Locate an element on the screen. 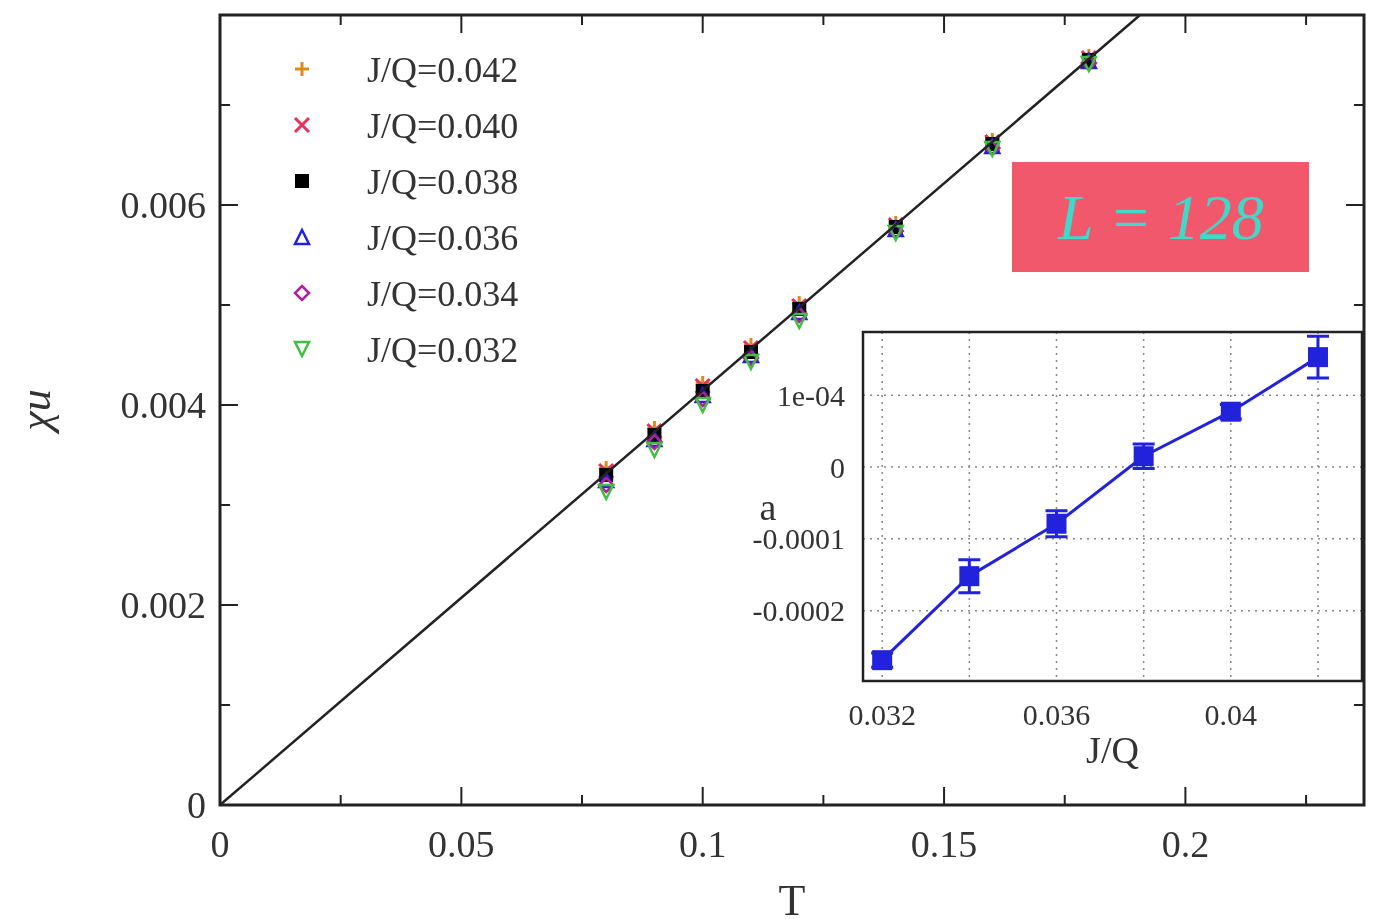  y-tick-label: 0.006 is located at coordinates (163, 205).